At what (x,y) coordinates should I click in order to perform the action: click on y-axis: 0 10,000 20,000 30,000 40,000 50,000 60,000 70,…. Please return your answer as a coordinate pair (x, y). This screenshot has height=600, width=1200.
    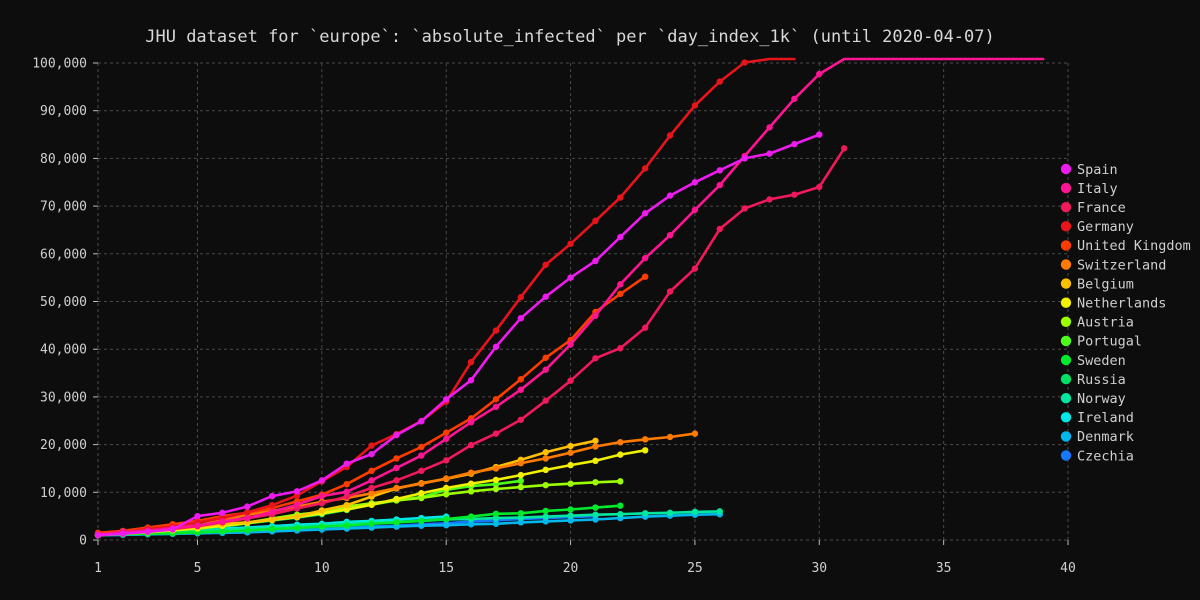
    Looking at the image, I should click on (65, 303).